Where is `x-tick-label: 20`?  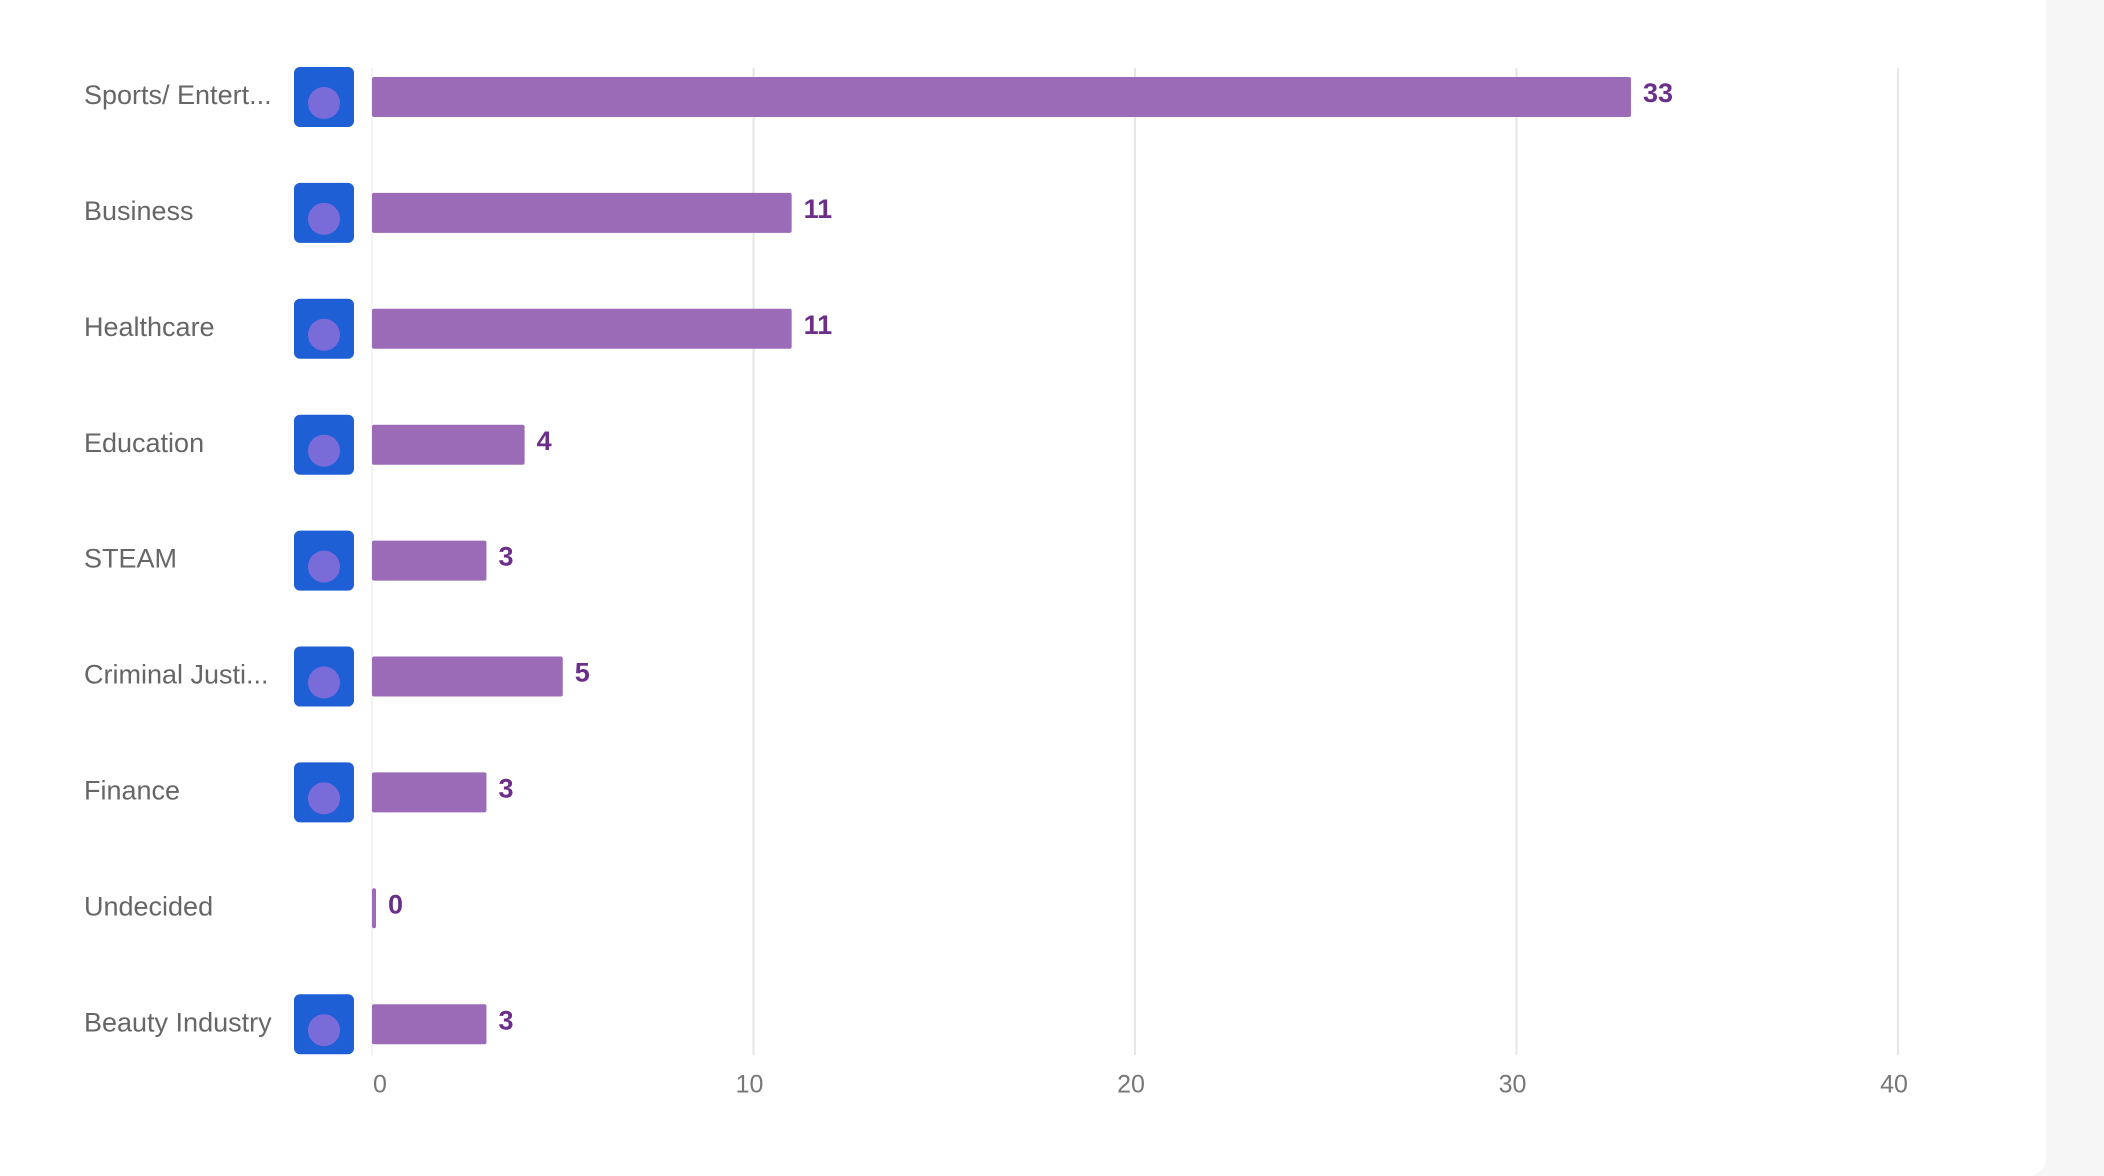
x-tick-label: 20 is located at coordinates (1131, 1085).